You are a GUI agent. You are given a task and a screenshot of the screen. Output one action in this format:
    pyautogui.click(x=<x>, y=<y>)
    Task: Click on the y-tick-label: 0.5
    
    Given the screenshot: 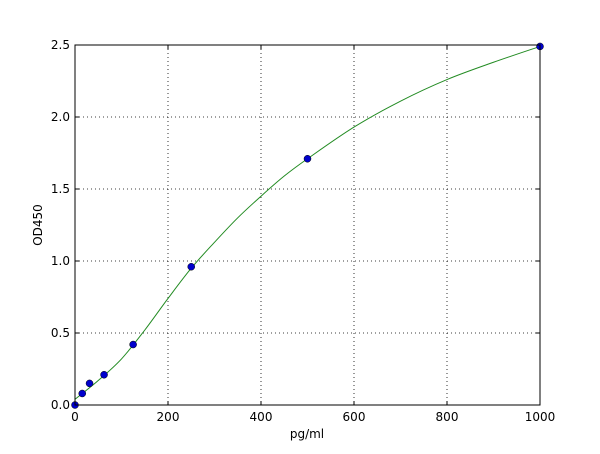 What is the action you would take?
    pyautogui.click(x=60, y=333)
    